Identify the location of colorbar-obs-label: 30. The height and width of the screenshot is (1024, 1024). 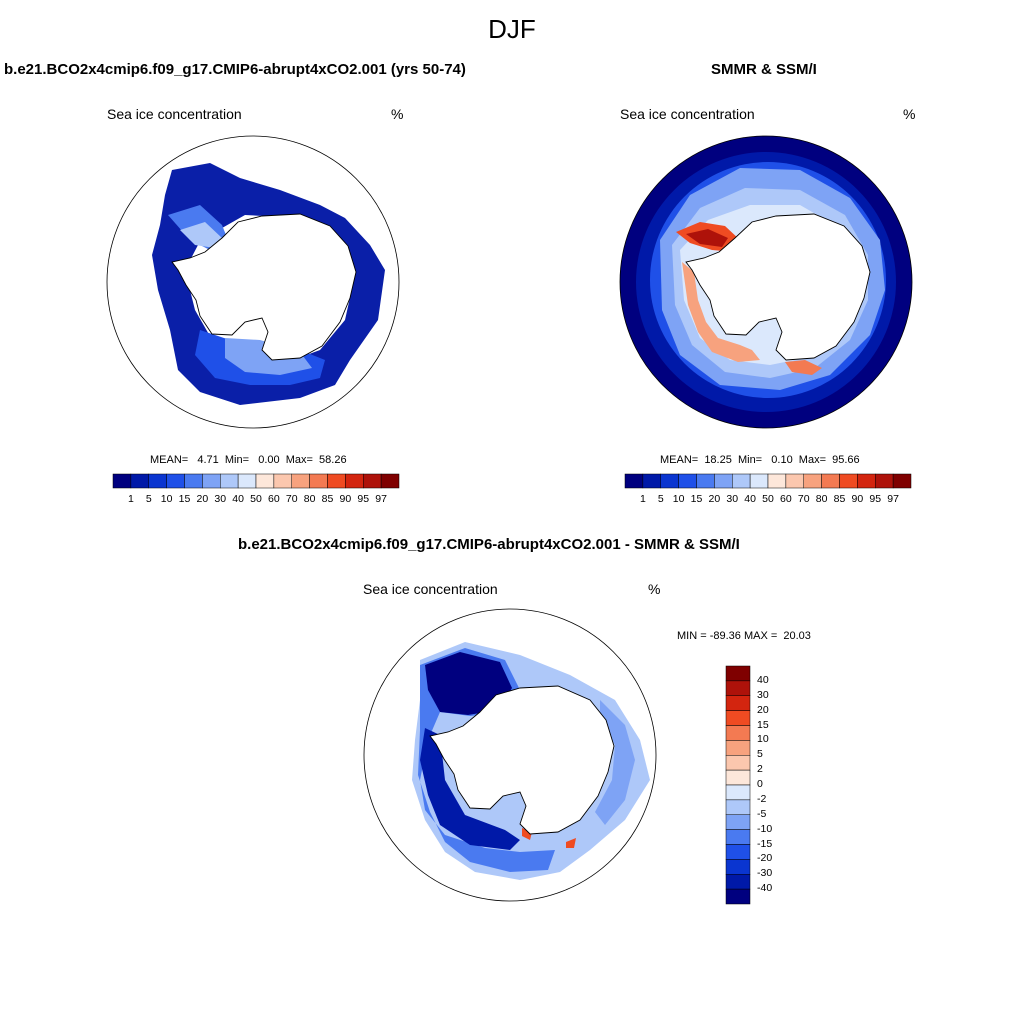
(732, 499).